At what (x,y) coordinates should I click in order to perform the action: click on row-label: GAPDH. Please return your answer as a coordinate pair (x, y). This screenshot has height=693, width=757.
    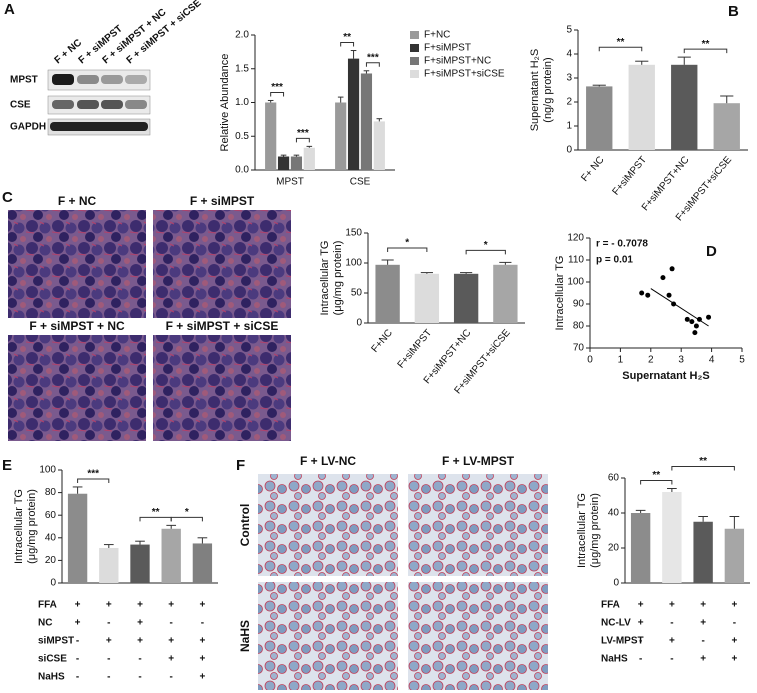
    Looking at the image, I should click on (28, 127).